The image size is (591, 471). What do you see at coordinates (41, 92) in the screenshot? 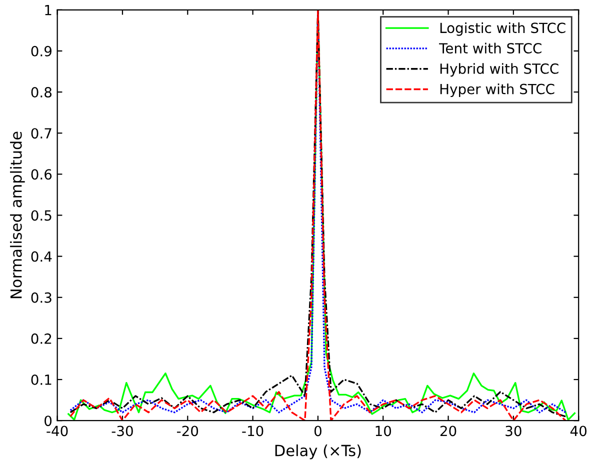
I see `y-tick-label: 0.8` at bounding box center [41, 92].